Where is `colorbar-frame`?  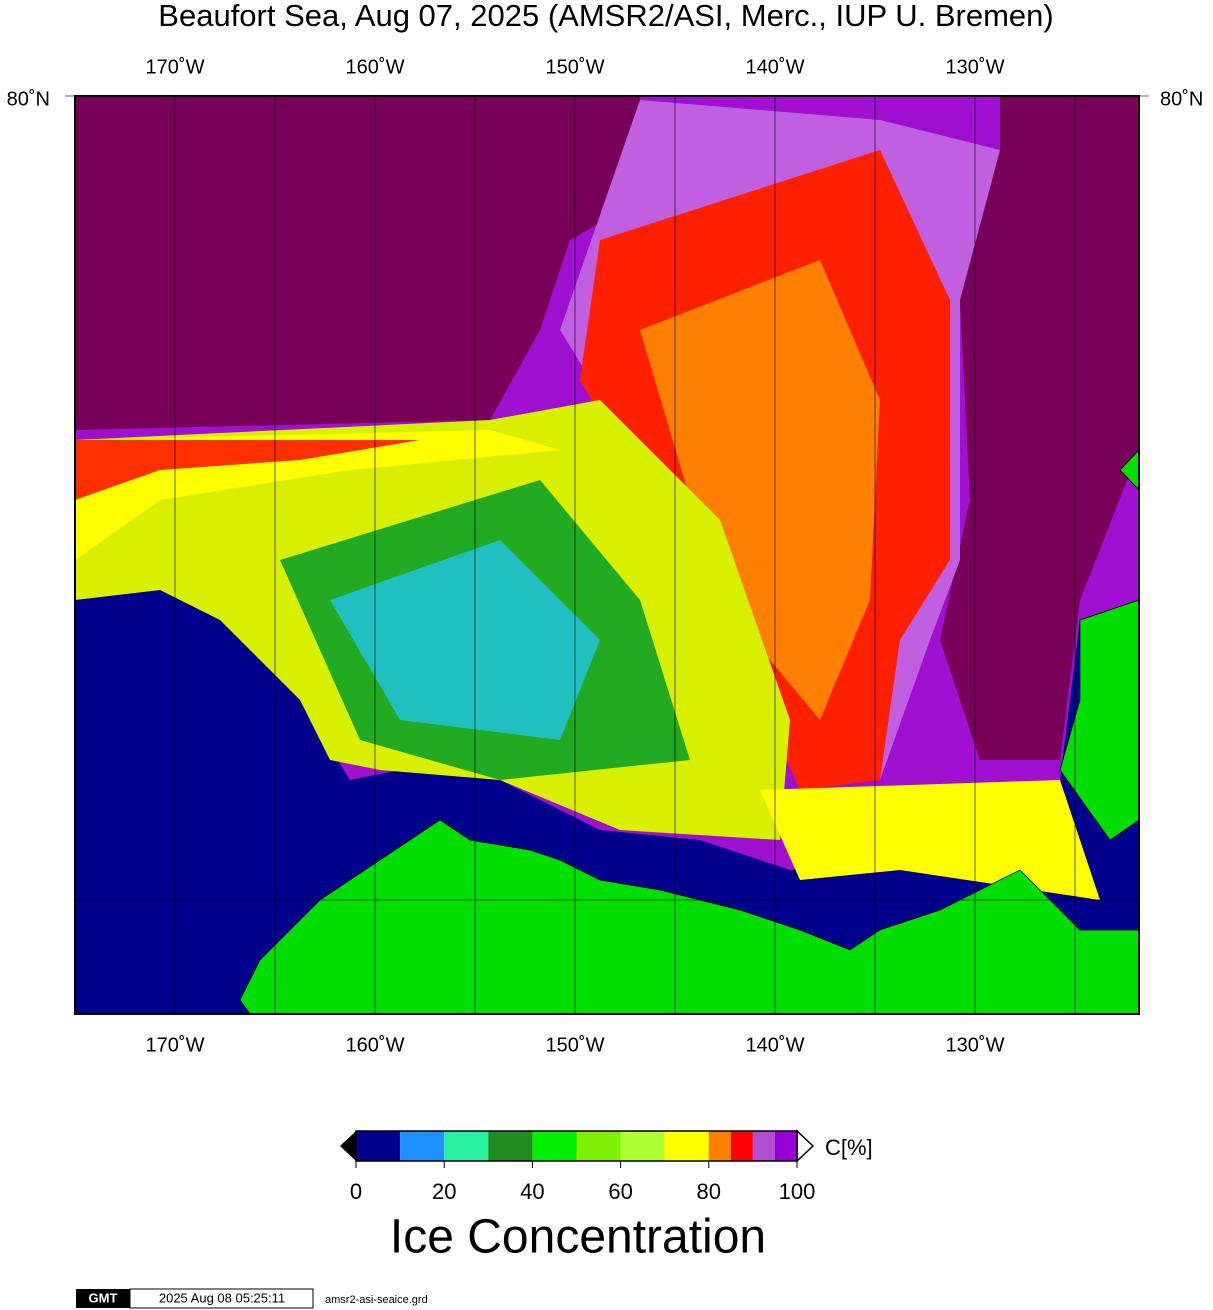 colorbar-frame is located at coordinates (576, 1146).